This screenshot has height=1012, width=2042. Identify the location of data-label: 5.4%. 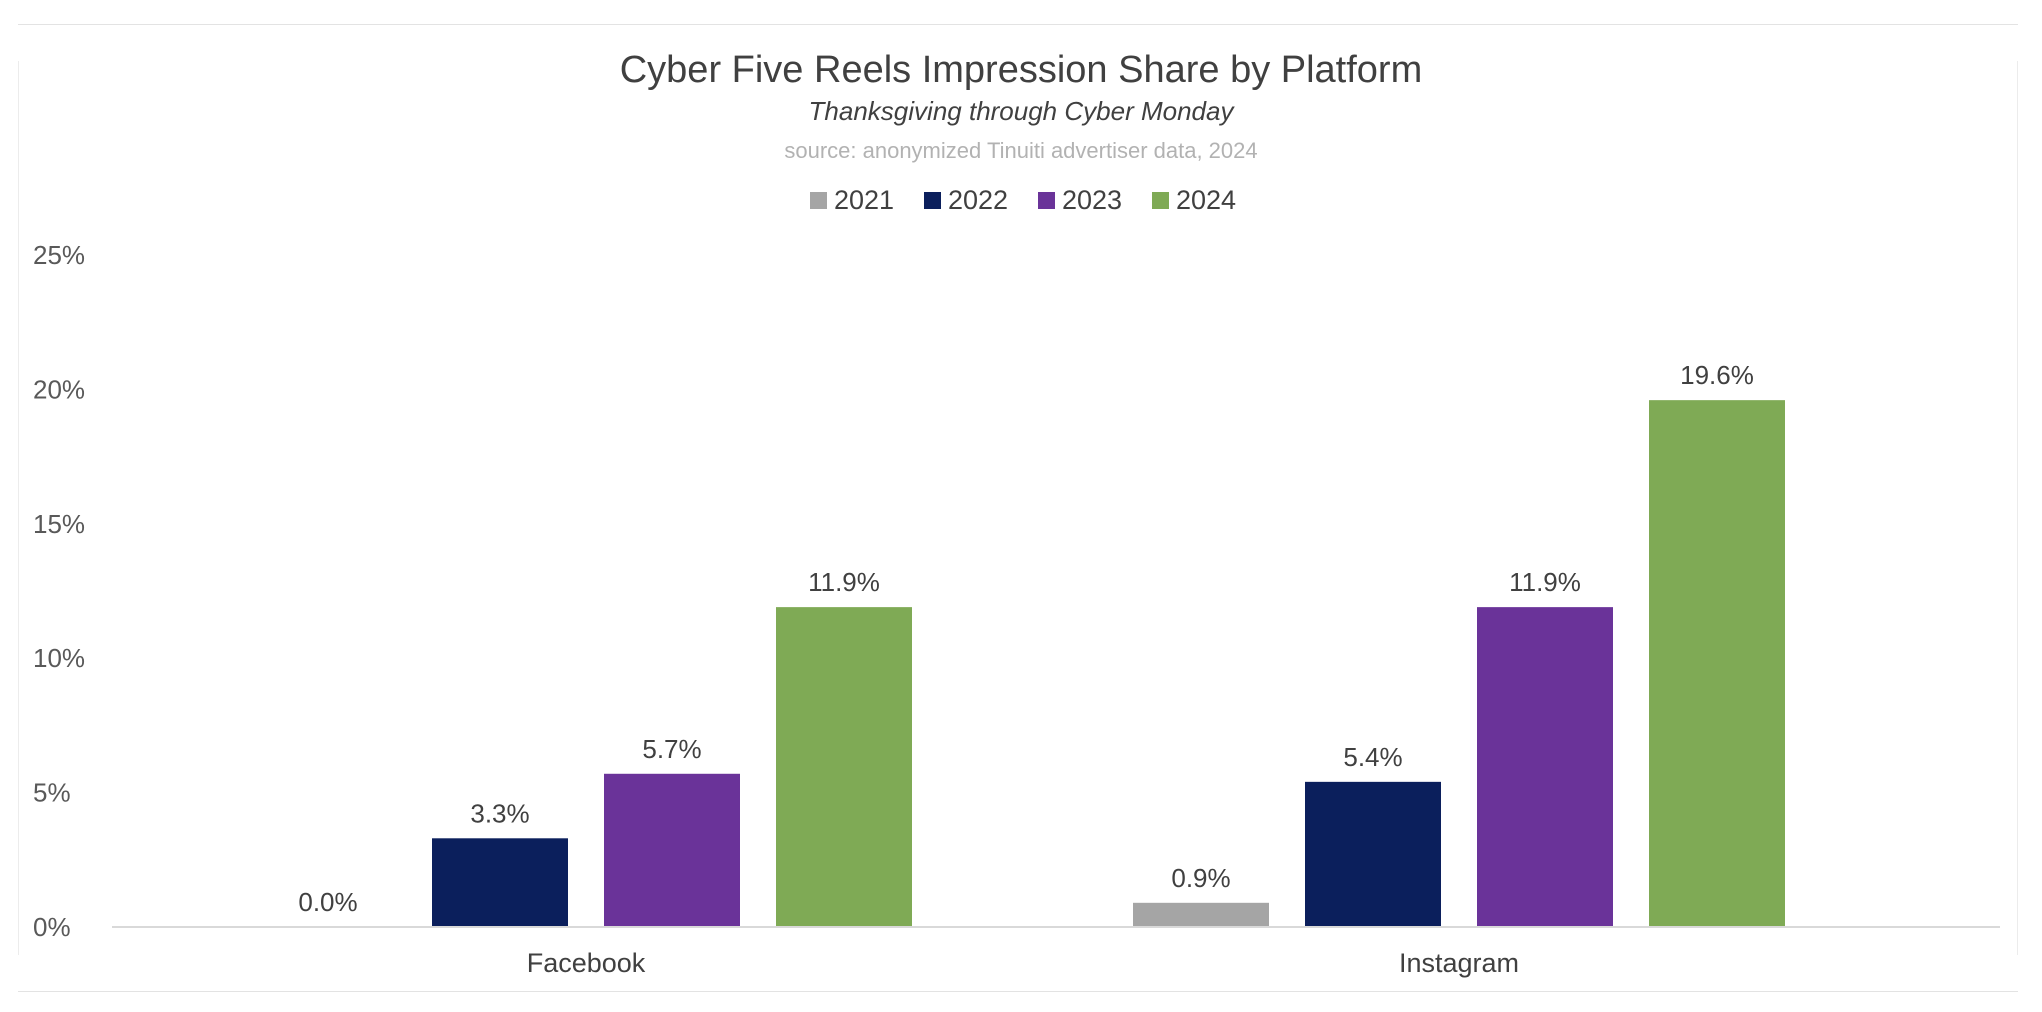
(1372, 757).